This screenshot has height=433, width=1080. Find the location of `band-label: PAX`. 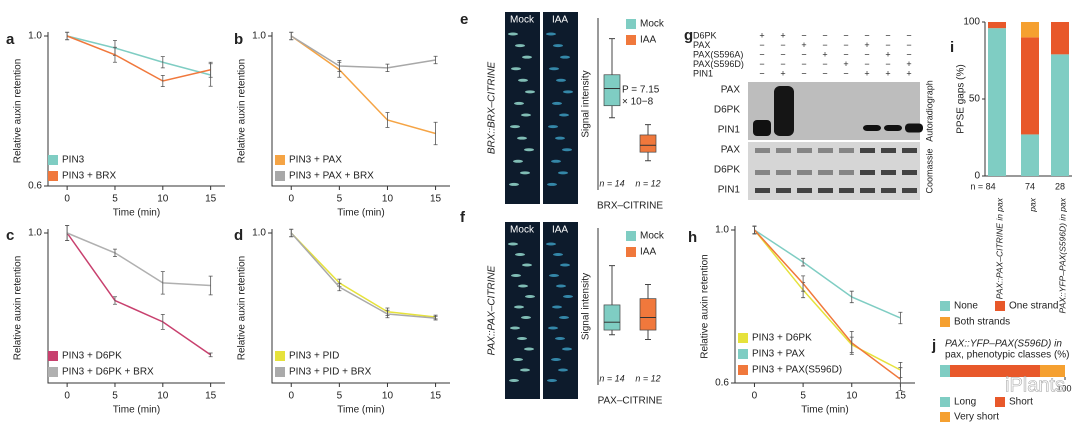

band-label: PAX is located at coordinates (731, 90).